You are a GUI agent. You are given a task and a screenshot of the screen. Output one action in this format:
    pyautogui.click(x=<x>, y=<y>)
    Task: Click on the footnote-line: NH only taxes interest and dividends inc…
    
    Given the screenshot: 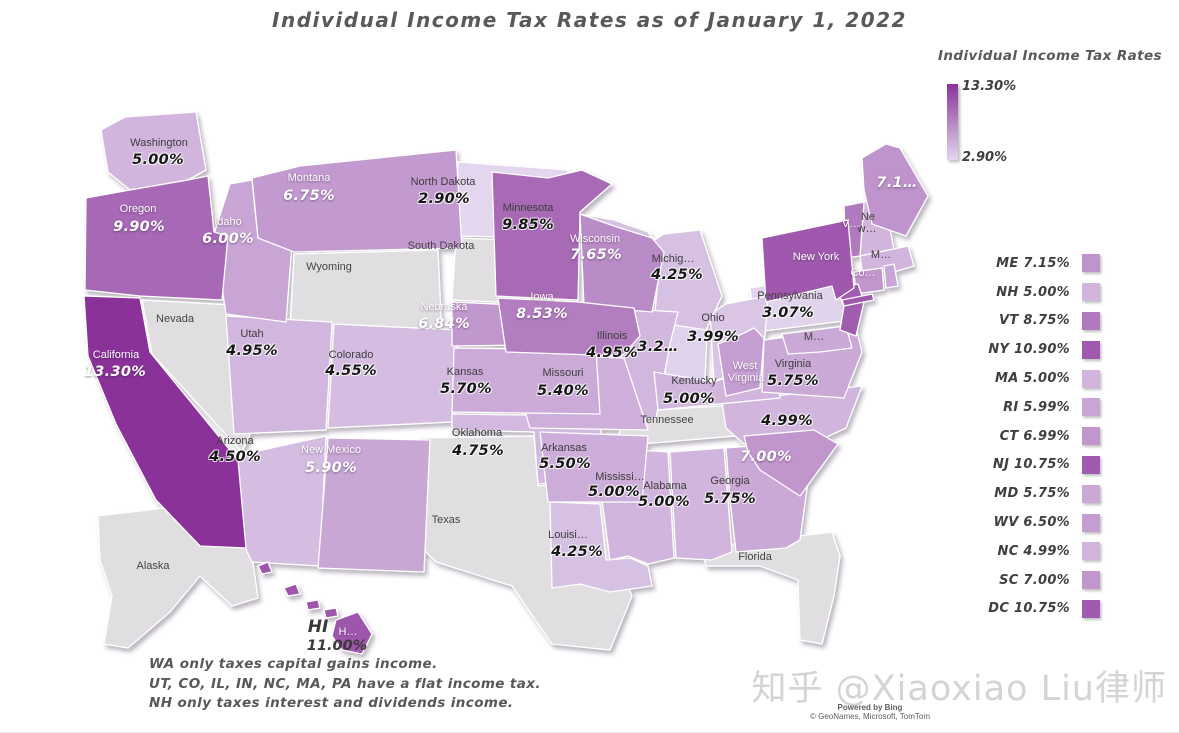 What is the action you would take?
    pyautogui.click(x=331, y=703)
    